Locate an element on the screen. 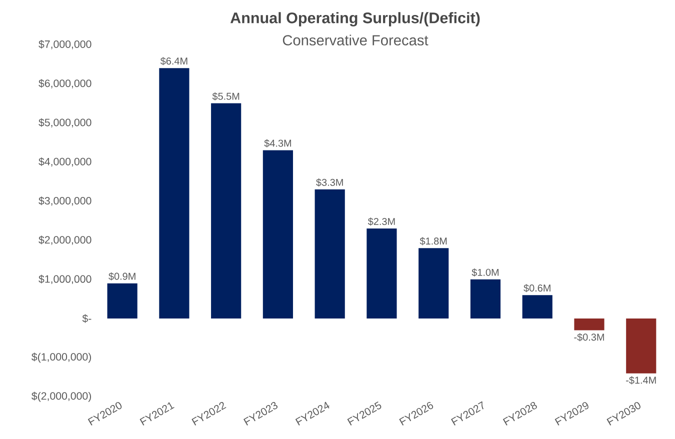  y-tick-label: $- is located at coordinates (87, 318).